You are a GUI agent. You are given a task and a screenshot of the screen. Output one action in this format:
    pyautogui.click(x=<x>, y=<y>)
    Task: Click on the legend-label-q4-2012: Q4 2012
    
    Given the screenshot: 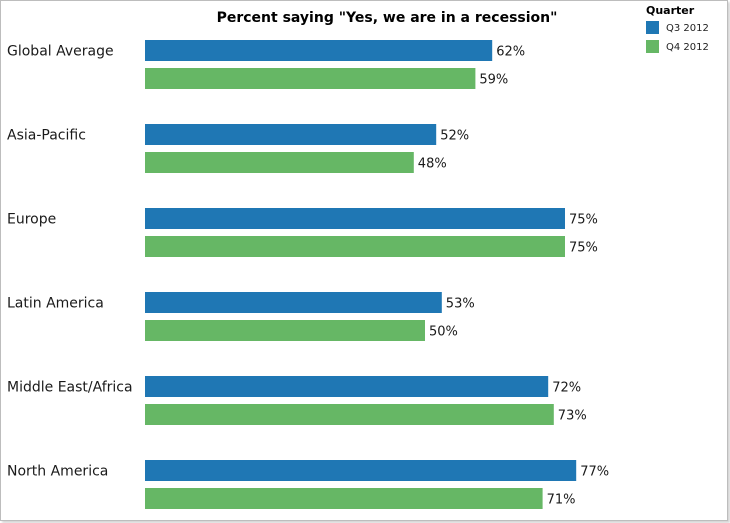 What is the action you would take?
    pyautogui.click(x=687, y=47)
    